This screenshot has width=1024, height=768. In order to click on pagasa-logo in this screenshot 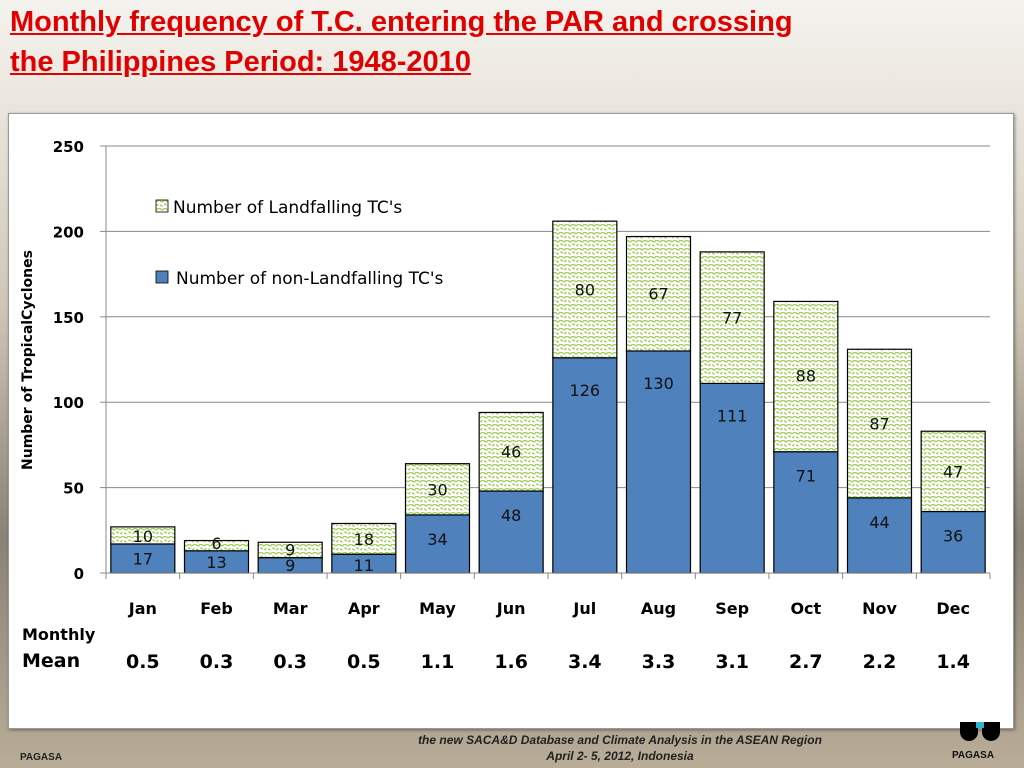, I will do `click(980, 731)`.